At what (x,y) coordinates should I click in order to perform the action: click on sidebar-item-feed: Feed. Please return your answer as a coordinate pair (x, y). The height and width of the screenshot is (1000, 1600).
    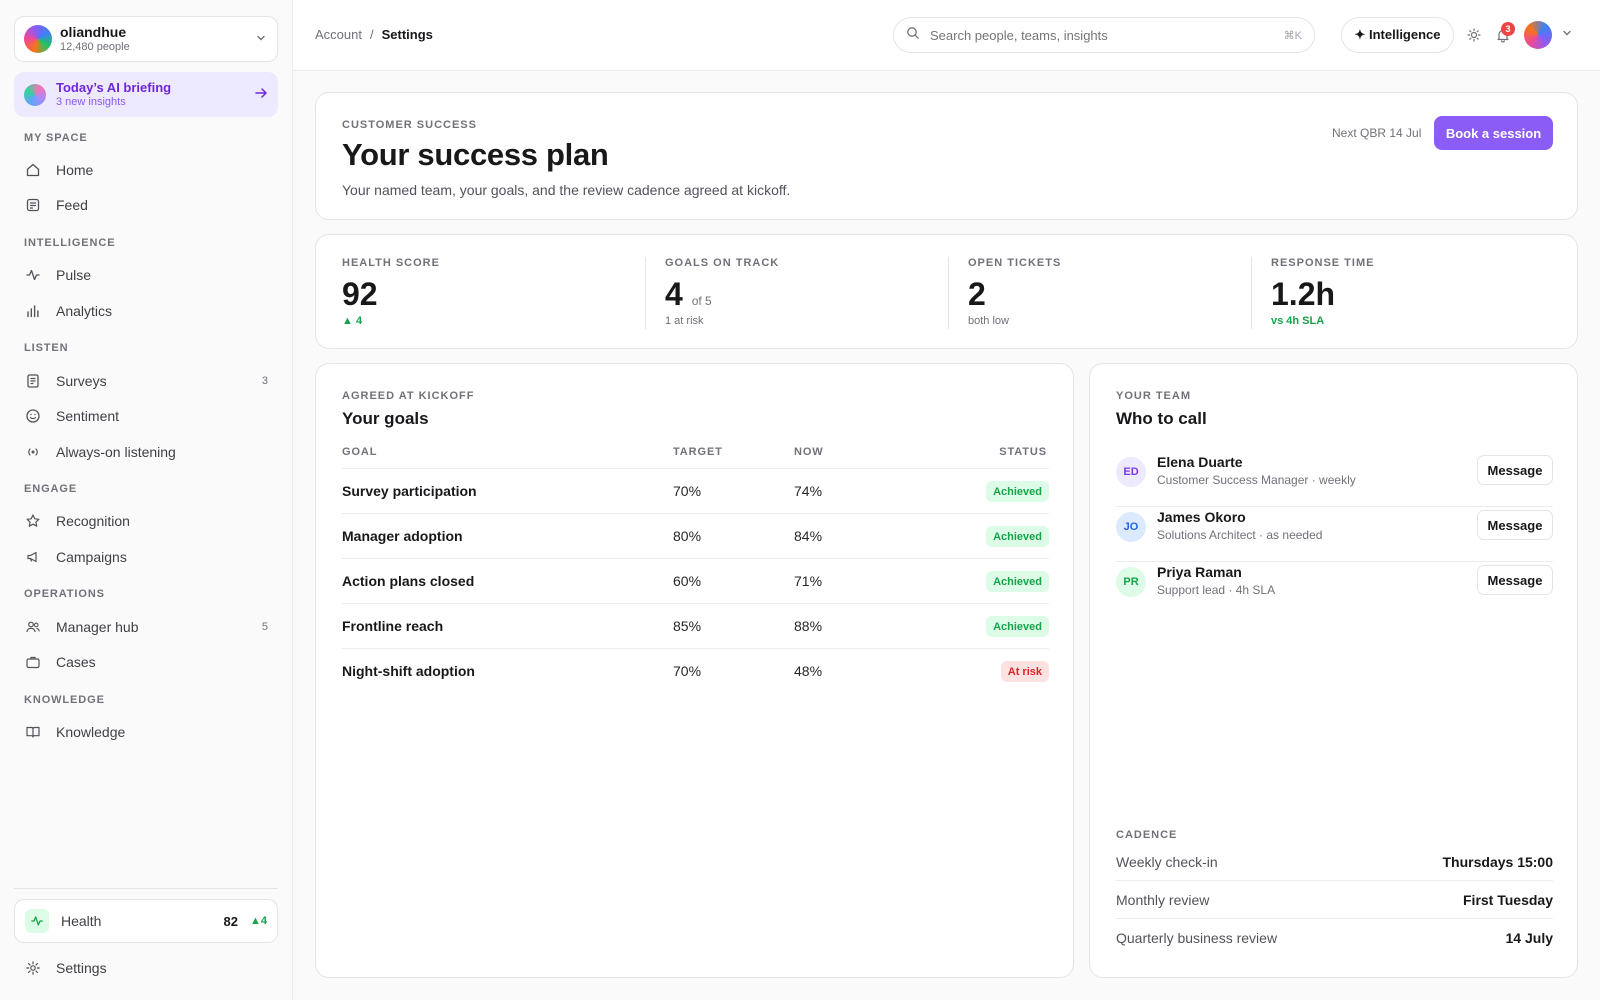
    Looking at the image, I should click on (146, 205).